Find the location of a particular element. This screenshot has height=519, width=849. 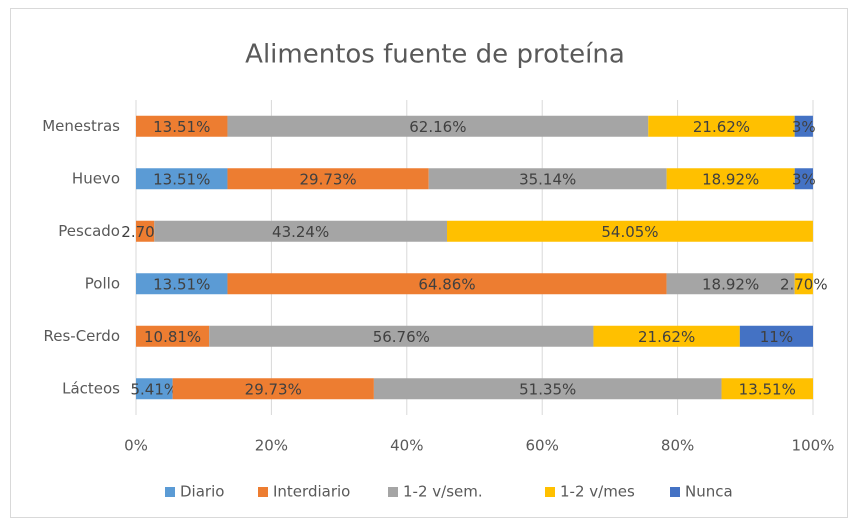

y-tick-label: Pescado is located at coordinates (89, 231).